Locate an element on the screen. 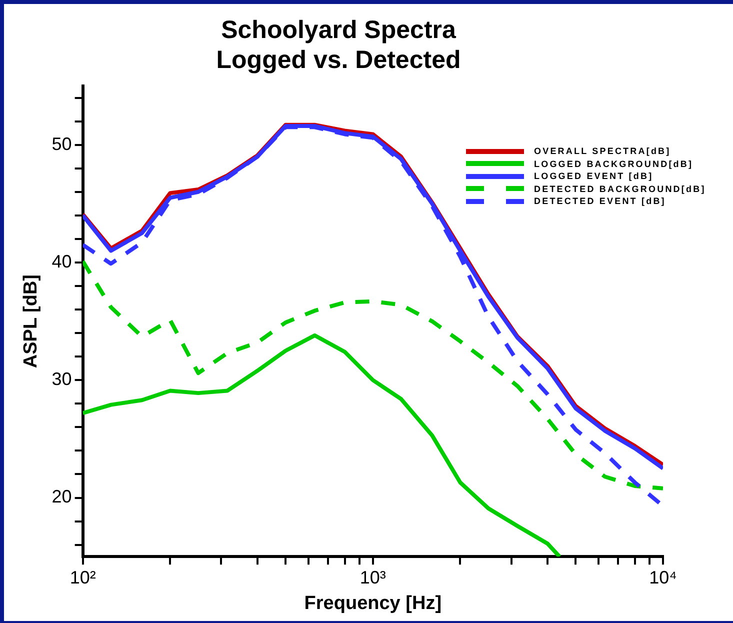 Image resolution: width=733 pixels, height=623 pixels. x-tick-label: 10² is located at coordinates (83, 577).